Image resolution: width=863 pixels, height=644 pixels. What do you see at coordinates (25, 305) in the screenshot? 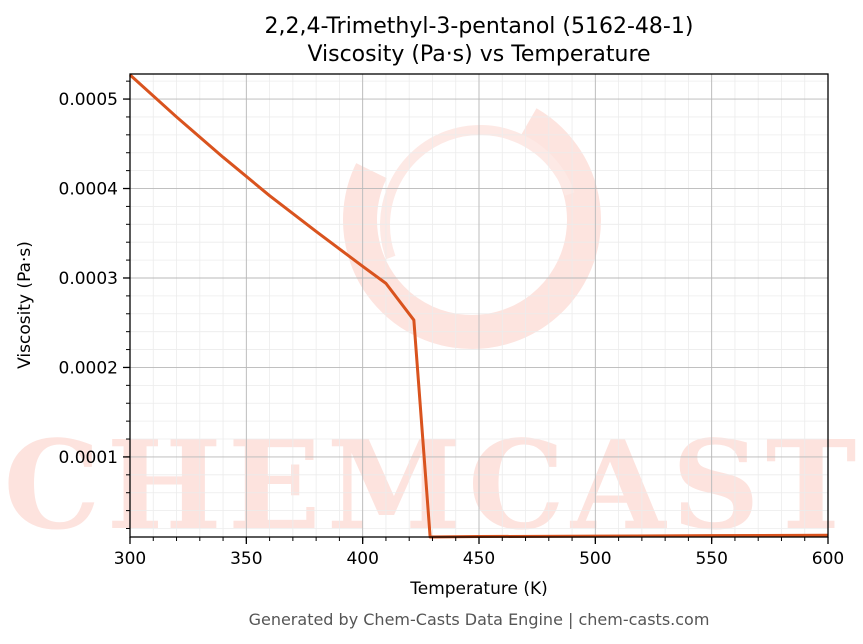
I see `y-axis-label: Viscosity (Pa·s)` at bounding box center [25, 305].